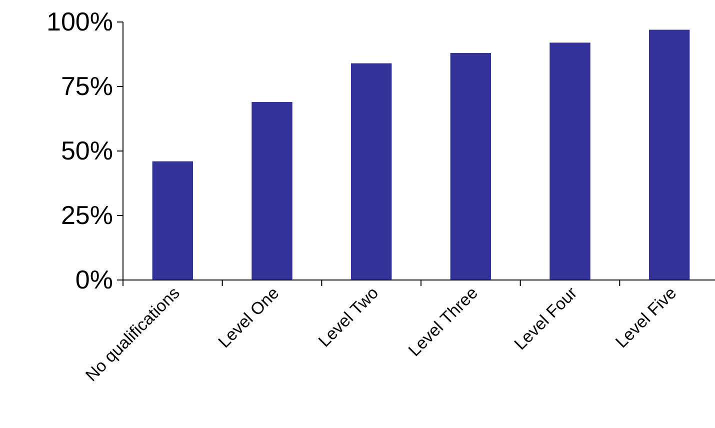 The image size is (715, 428). Describe the element at coordinates (86, 85) in the screenshot. I see `y-tick-label: 75%` at that location.